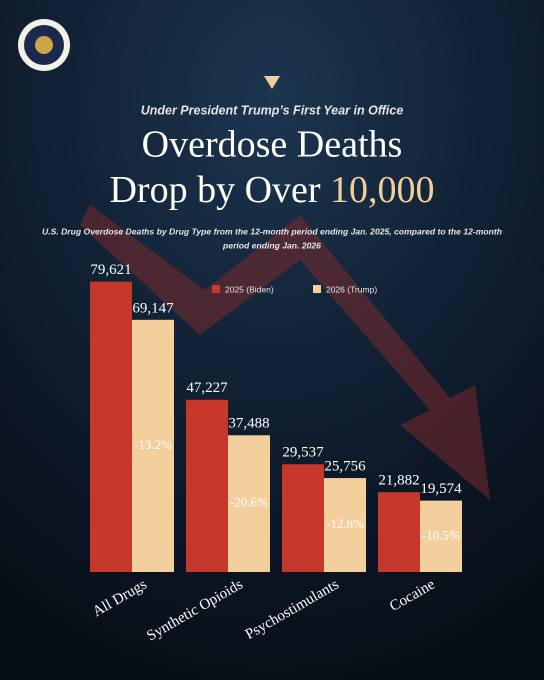 The image size is (544, 680). I want to click on change-label: -13.2%, so click(153, 444).